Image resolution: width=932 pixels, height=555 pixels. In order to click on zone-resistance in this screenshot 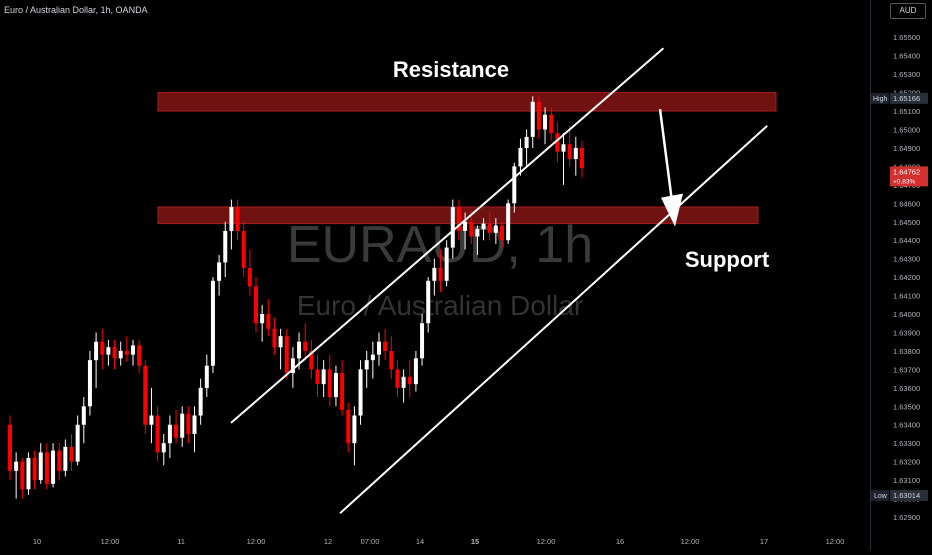, I will do `click(467, 102)`.